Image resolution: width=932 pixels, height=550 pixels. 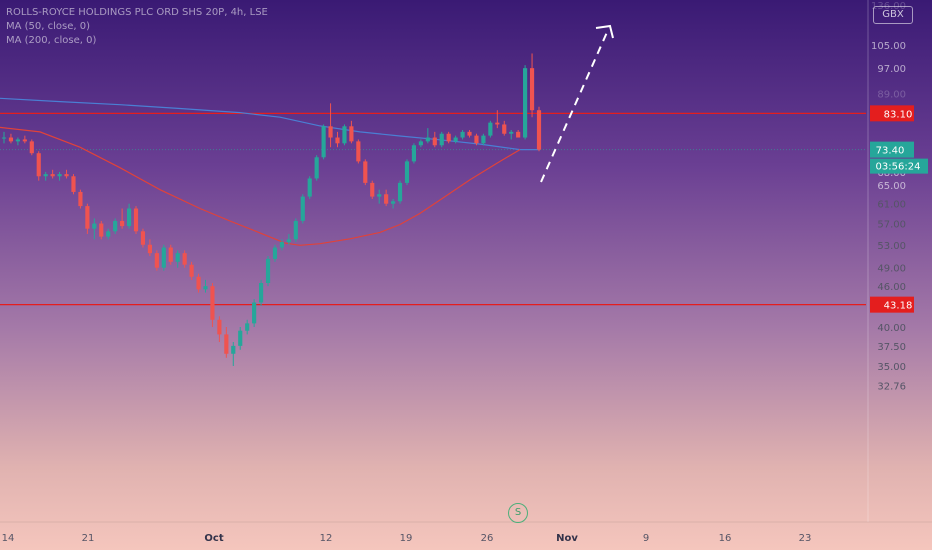 I want to click on y-tick-label: 53.00, so click(x=891, y=246).